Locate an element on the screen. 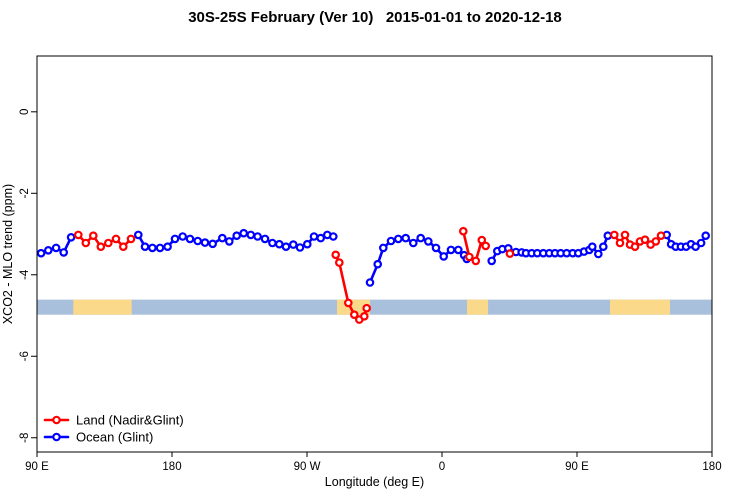  y-axis-label: XCO2 - MLO trend (ppm) is located at coordinates (8, 254).